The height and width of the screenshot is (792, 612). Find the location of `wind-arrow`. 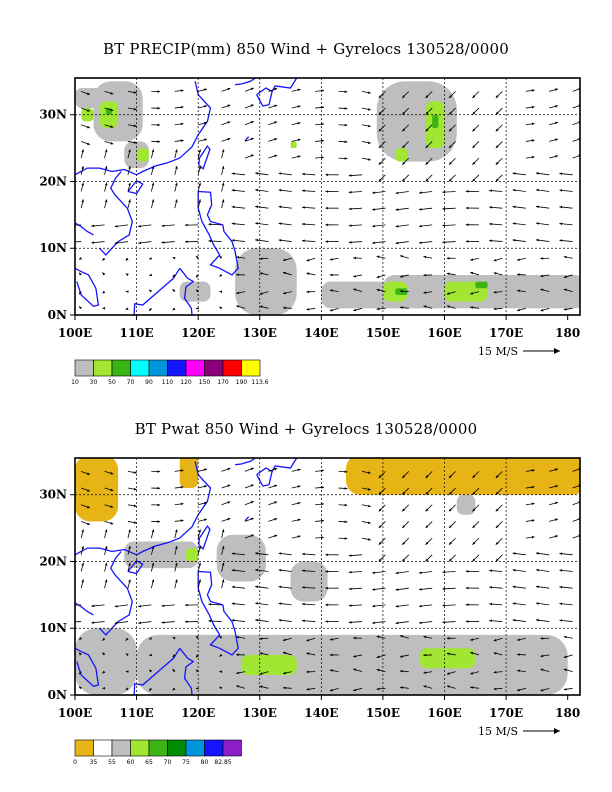

wind-arrow is located at coordinates (78, 225).